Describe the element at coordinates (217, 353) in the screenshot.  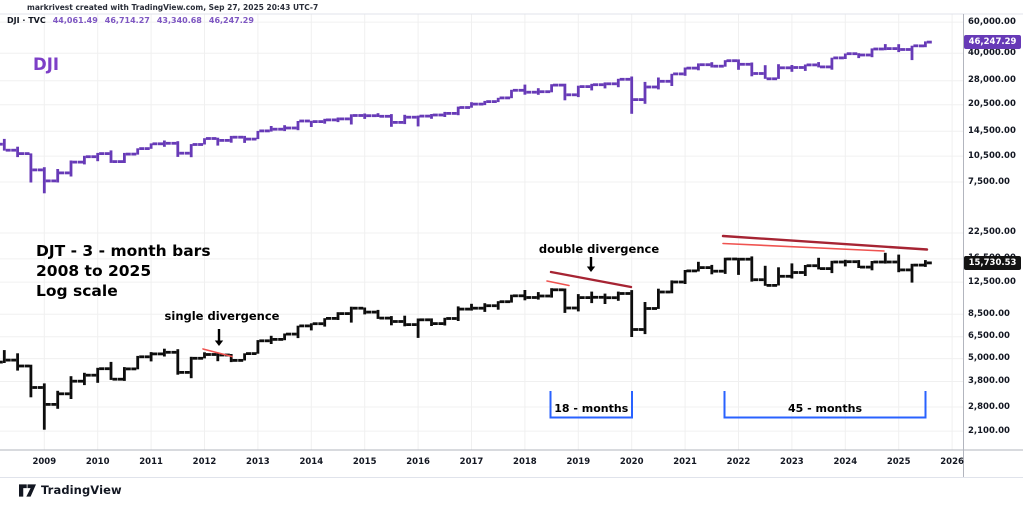
I see `single-divergence-trendline` at that location.